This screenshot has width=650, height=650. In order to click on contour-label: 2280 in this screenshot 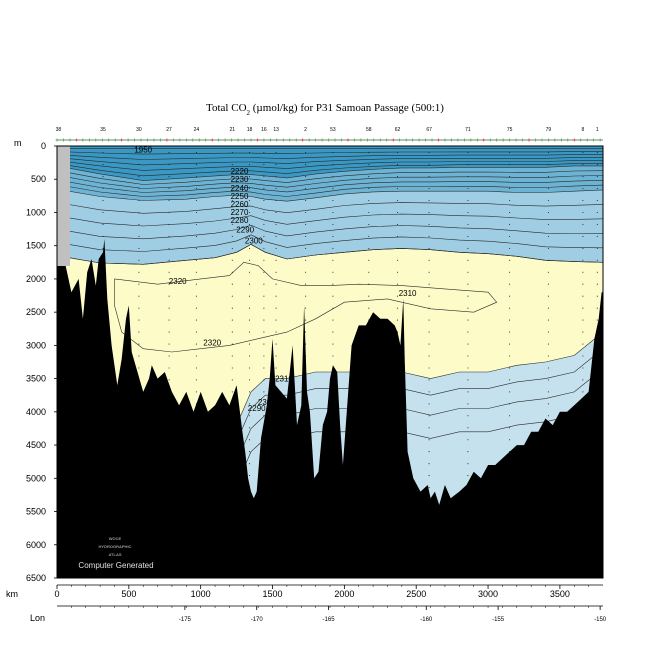, I will do `click(240, 220)`.